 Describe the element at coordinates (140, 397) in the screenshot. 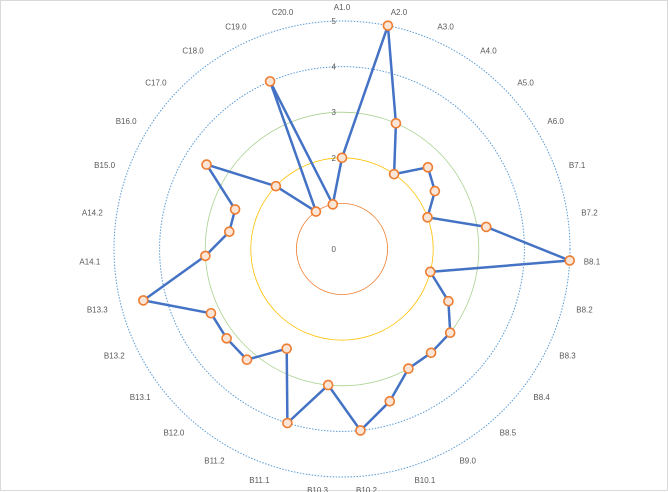

I see `category-label: B13.1` at that location.